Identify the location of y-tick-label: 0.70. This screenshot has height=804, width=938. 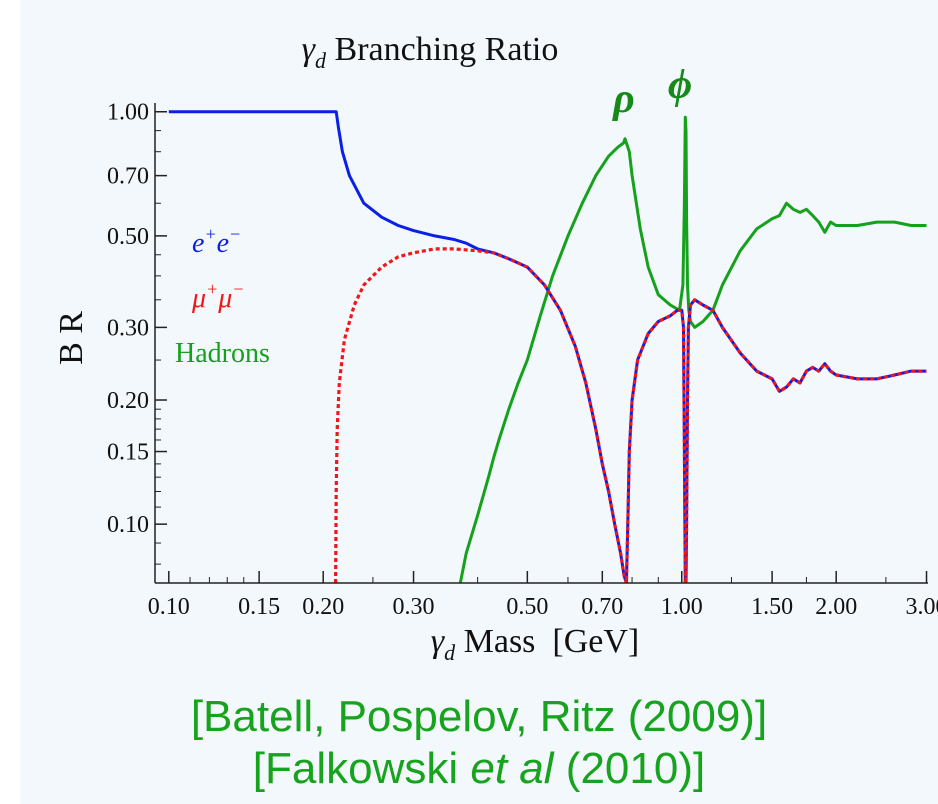
(128, 177).